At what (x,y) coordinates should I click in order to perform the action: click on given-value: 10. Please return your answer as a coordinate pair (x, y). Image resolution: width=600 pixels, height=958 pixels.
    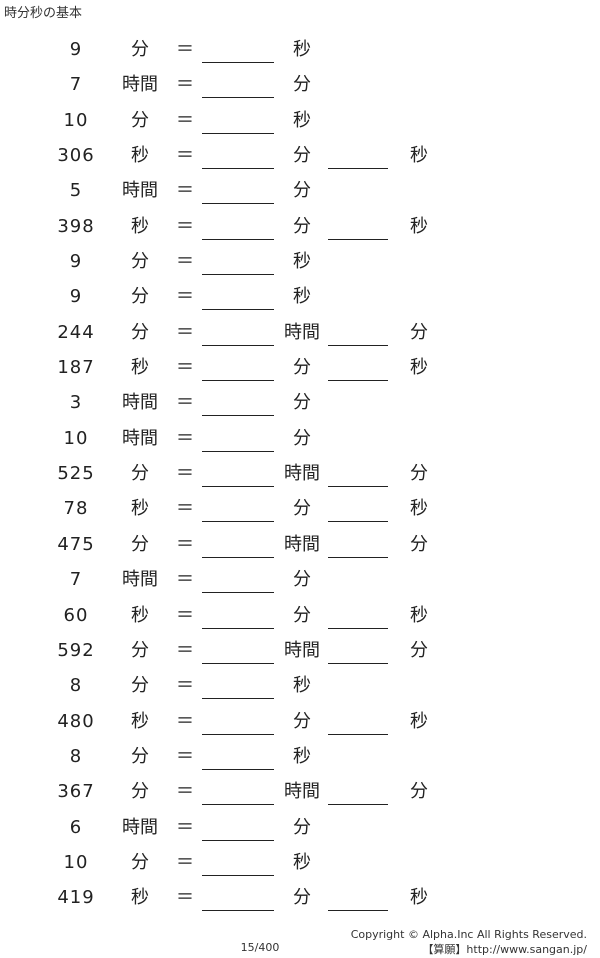
    Looking at the image, I should click on (76, 862).